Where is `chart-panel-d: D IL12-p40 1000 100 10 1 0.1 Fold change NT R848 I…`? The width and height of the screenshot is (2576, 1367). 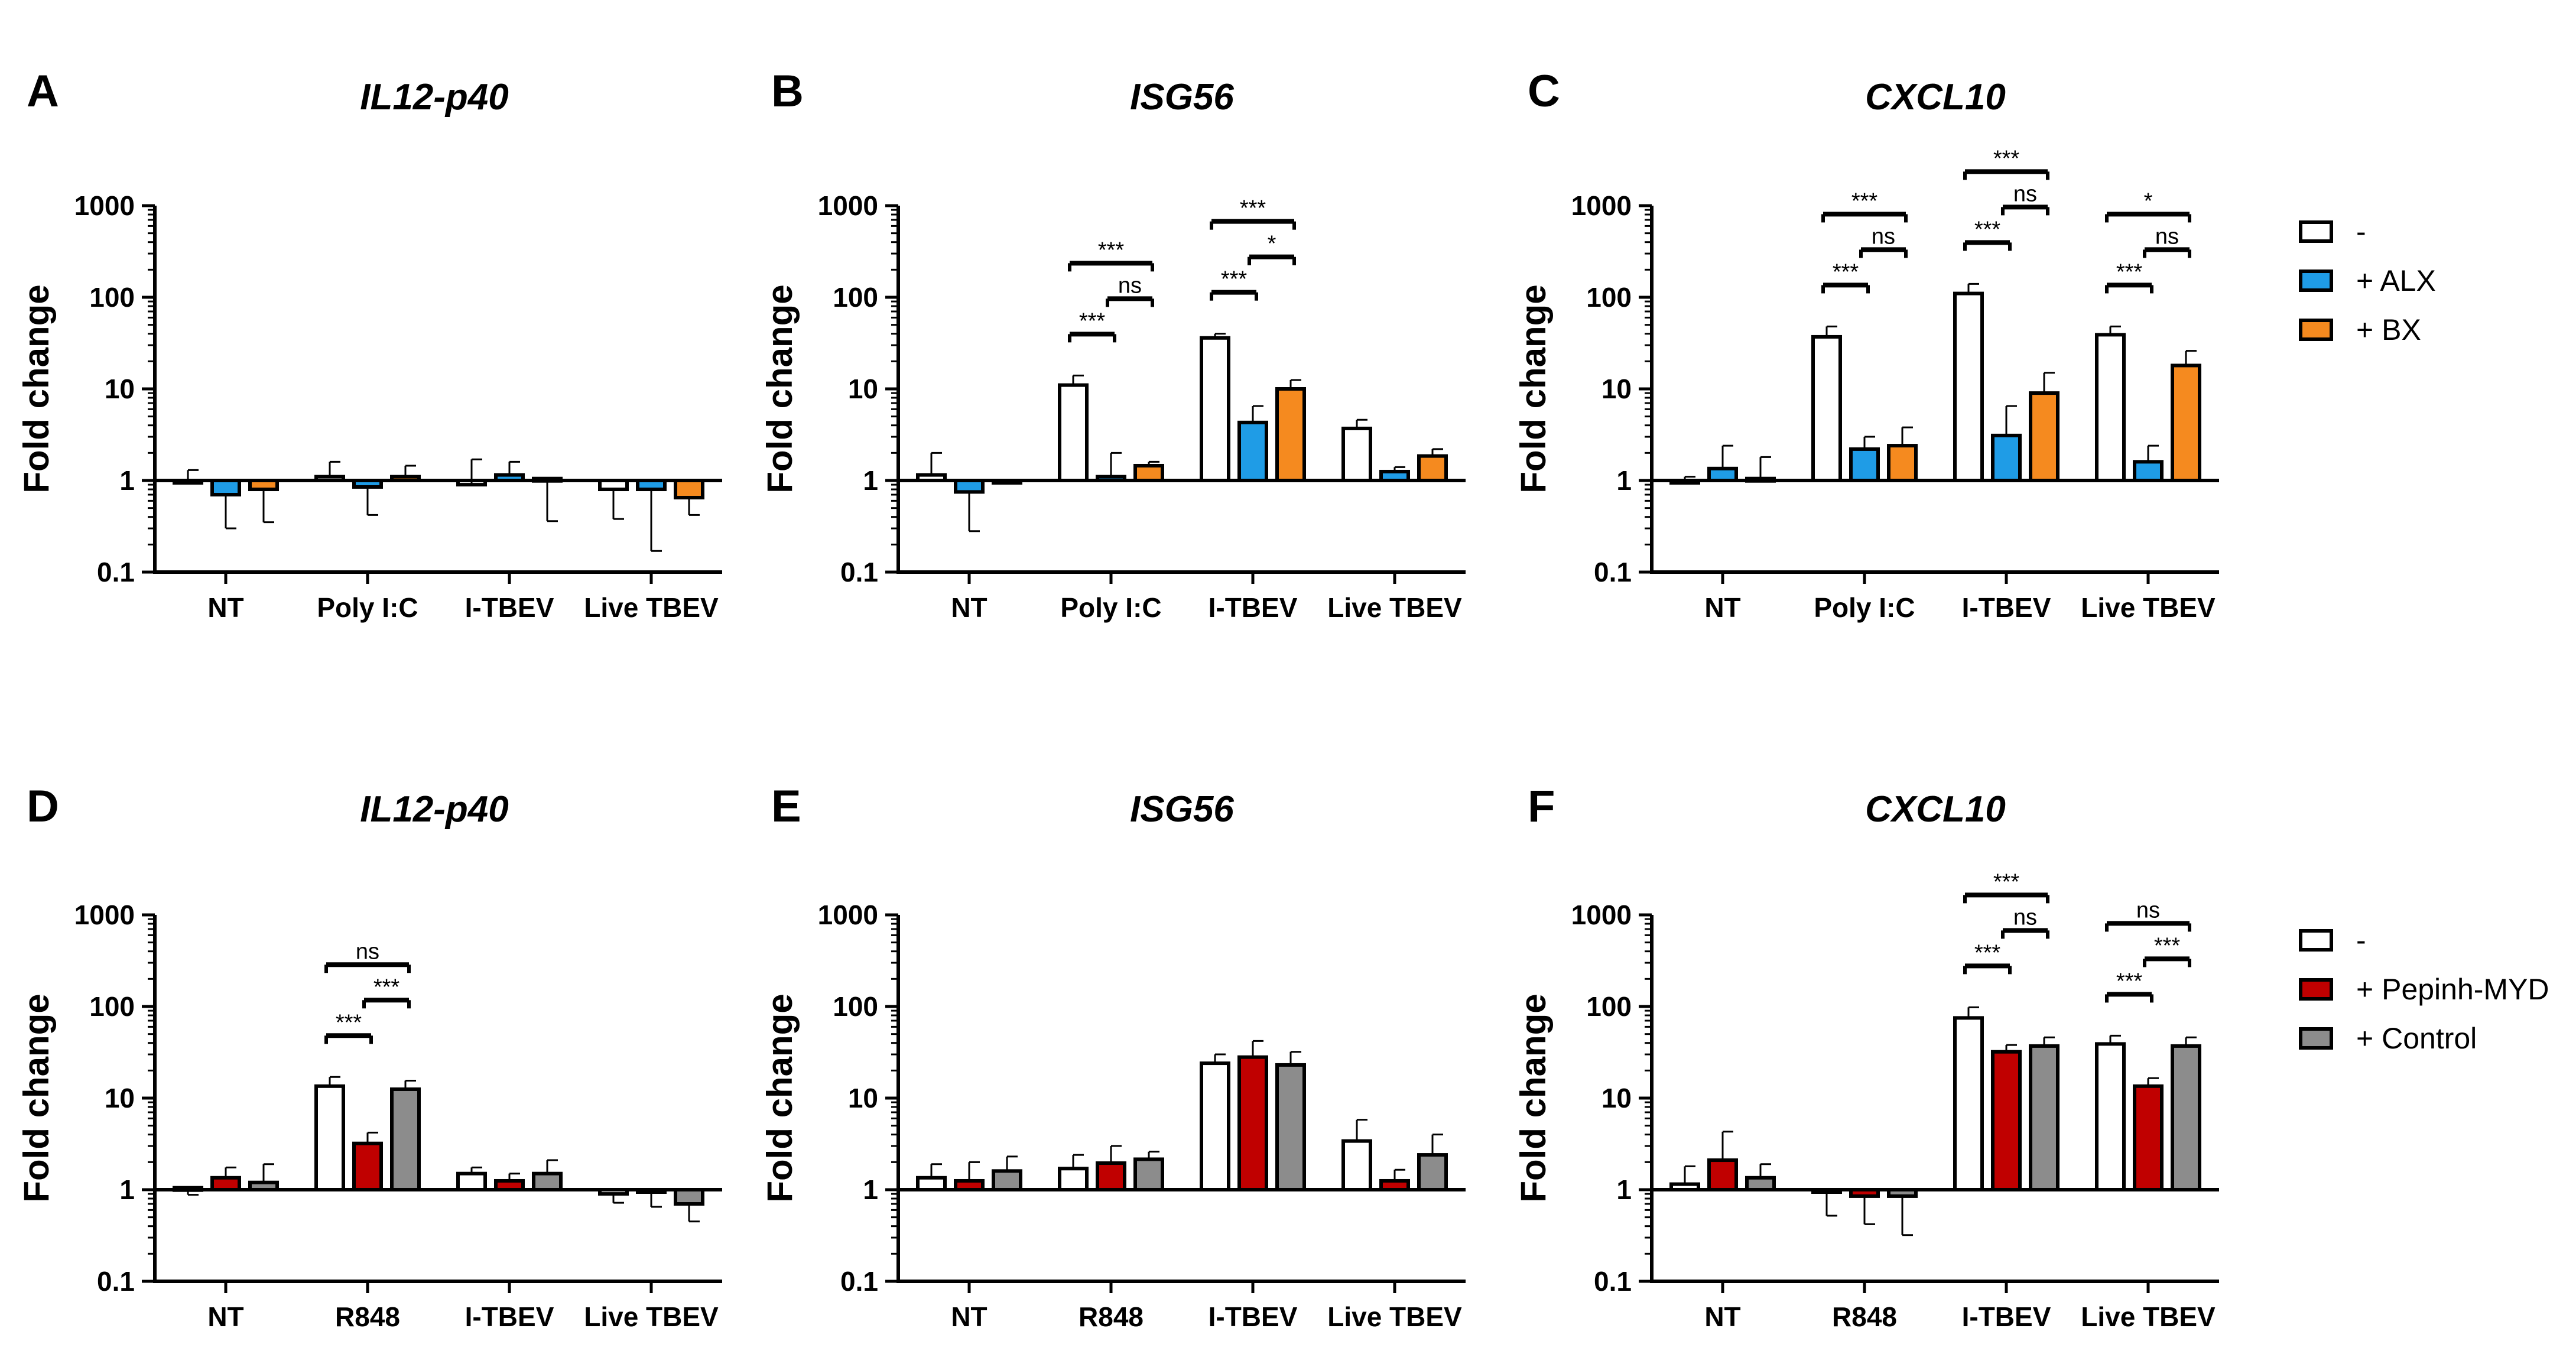 chart-panel-d: D IL12-p40 1000 100 10 1 0.1 Fold change NT R848 I… is located at coordinates (369, 1056).